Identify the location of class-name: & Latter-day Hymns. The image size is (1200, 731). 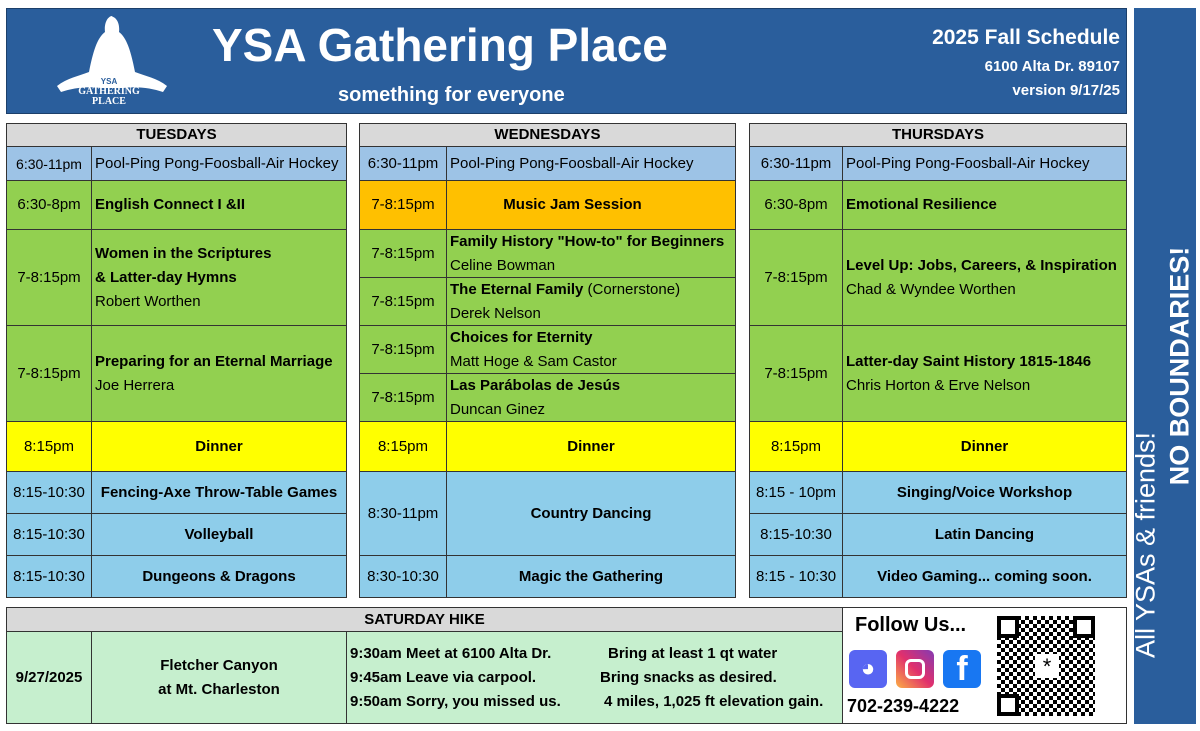
(166, 277).